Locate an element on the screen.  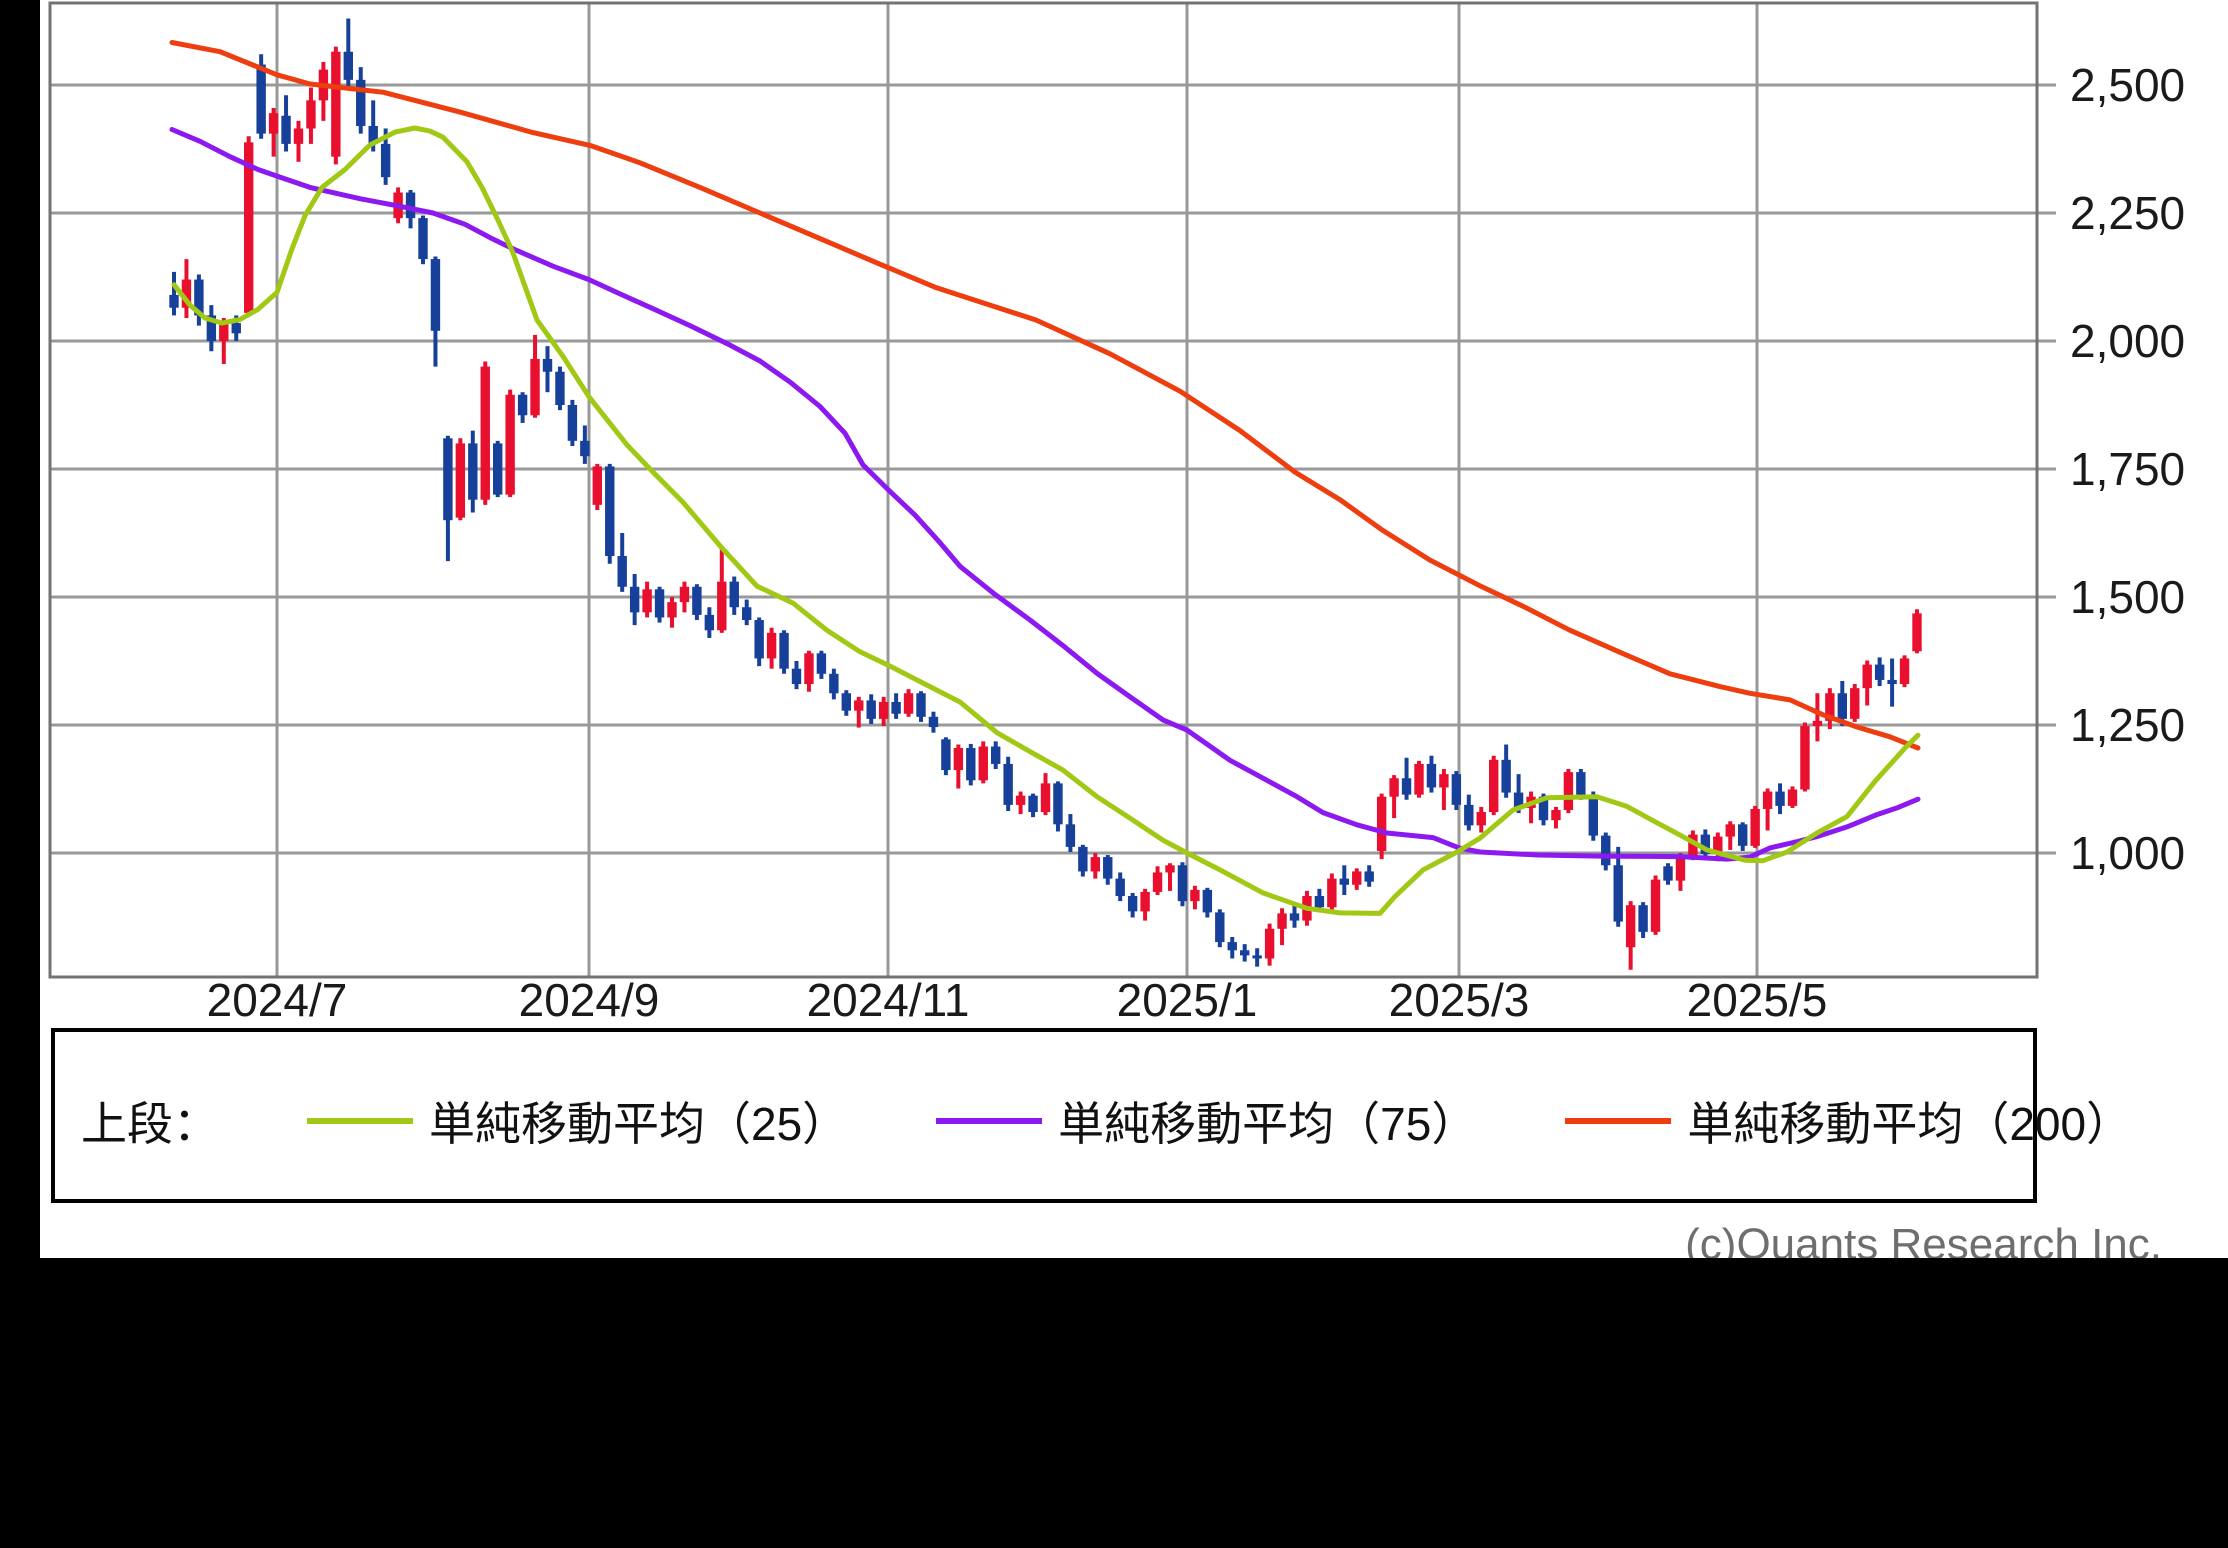
legend-box: 上段： 単純移動平均（25） 単純移動平均（75） 単純移動平均（200） is located at coordinates (1091, 1115).